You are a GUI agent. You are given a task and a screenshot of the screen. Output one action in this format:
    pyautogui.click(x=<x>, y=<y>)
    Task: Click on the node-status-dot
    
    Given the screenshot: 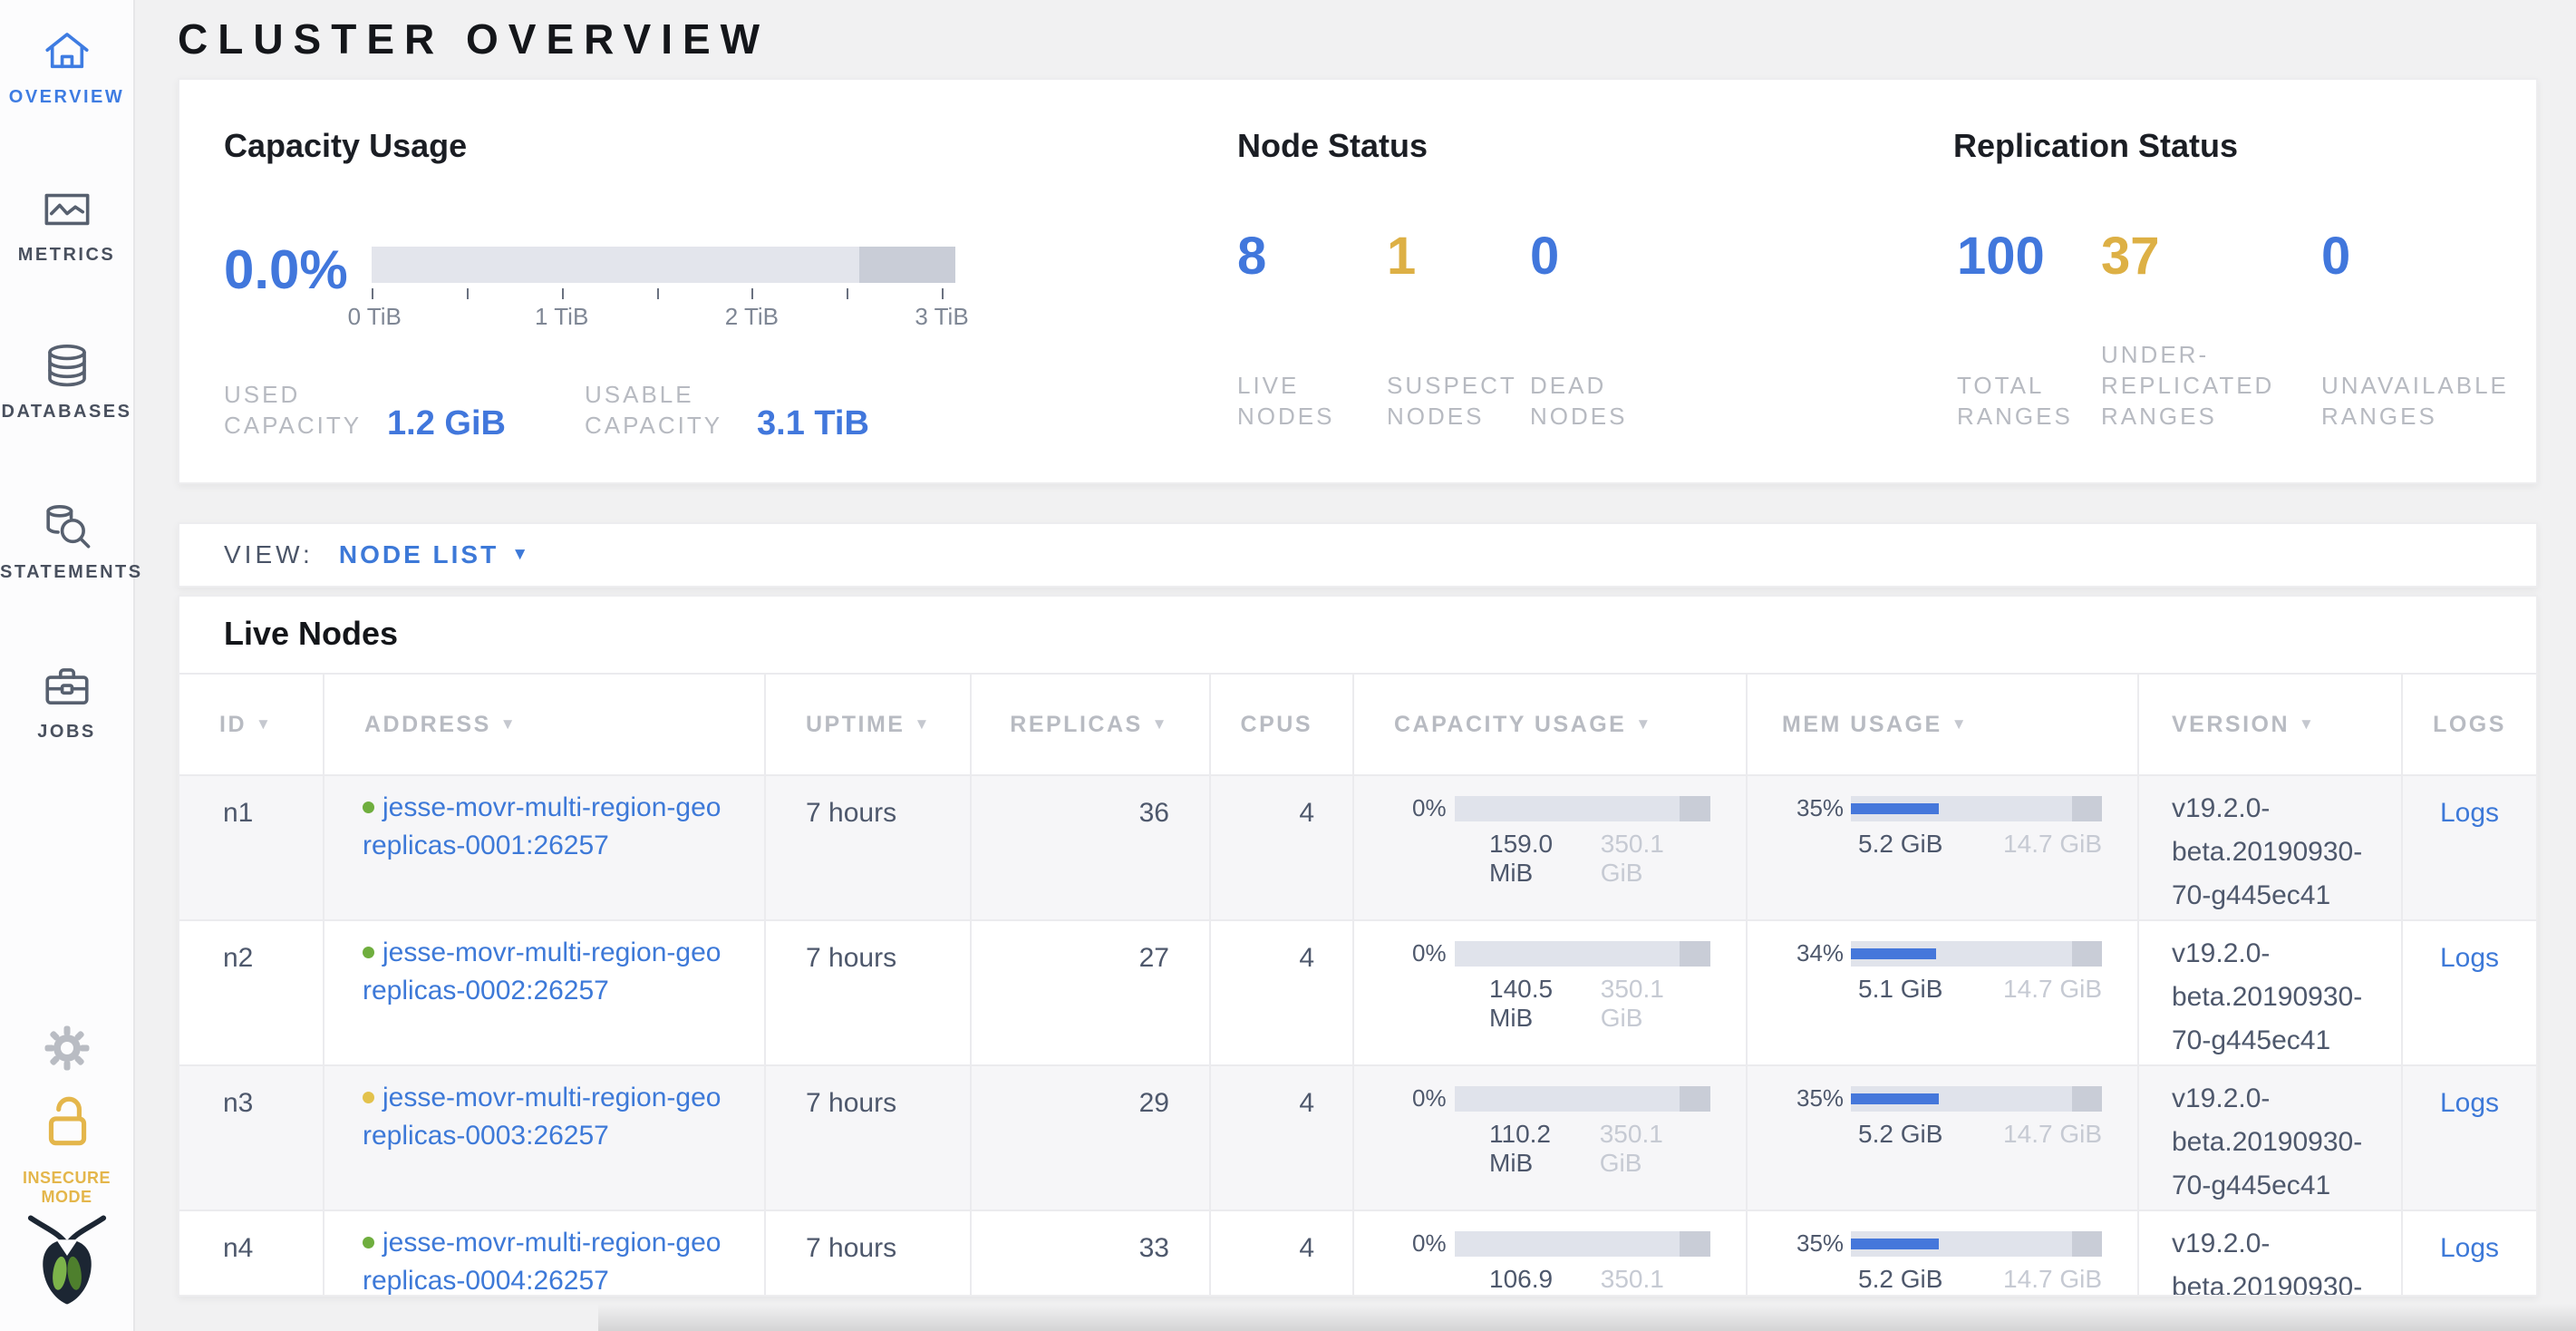 What is the action you would take?
    pyautogui.click(x=368, y=1098)
    